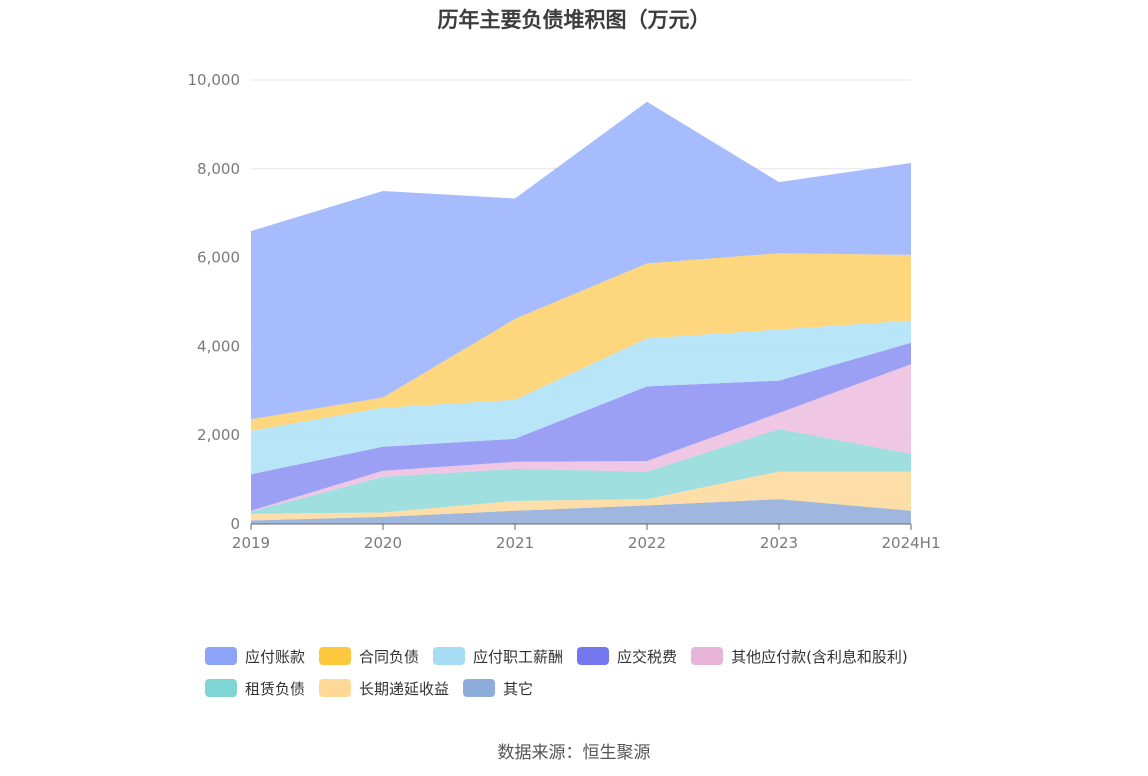  I want to click on y-tick-label: 0, so click(235, 524).